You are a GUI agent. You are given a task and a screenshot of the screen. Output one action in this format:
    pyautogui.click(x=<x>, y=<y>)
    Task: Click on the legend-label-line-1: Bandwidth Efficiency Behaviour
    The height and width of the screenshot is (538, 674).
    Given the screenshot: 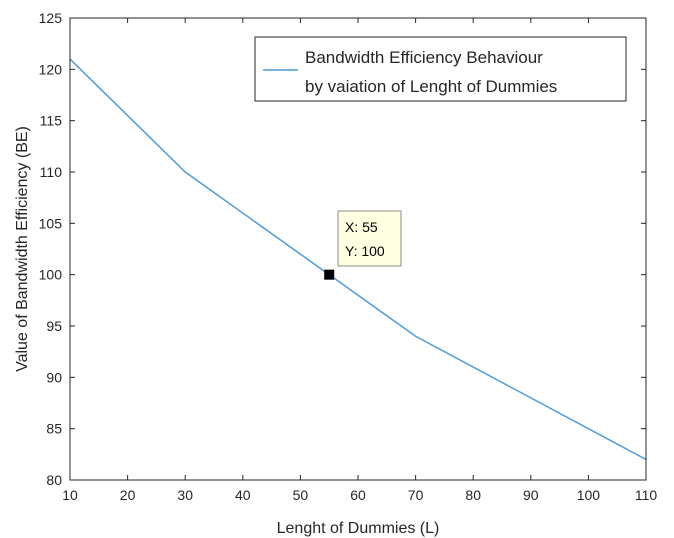 What is the action you would take?
    pyautogui.click(x=424, y=57)
    